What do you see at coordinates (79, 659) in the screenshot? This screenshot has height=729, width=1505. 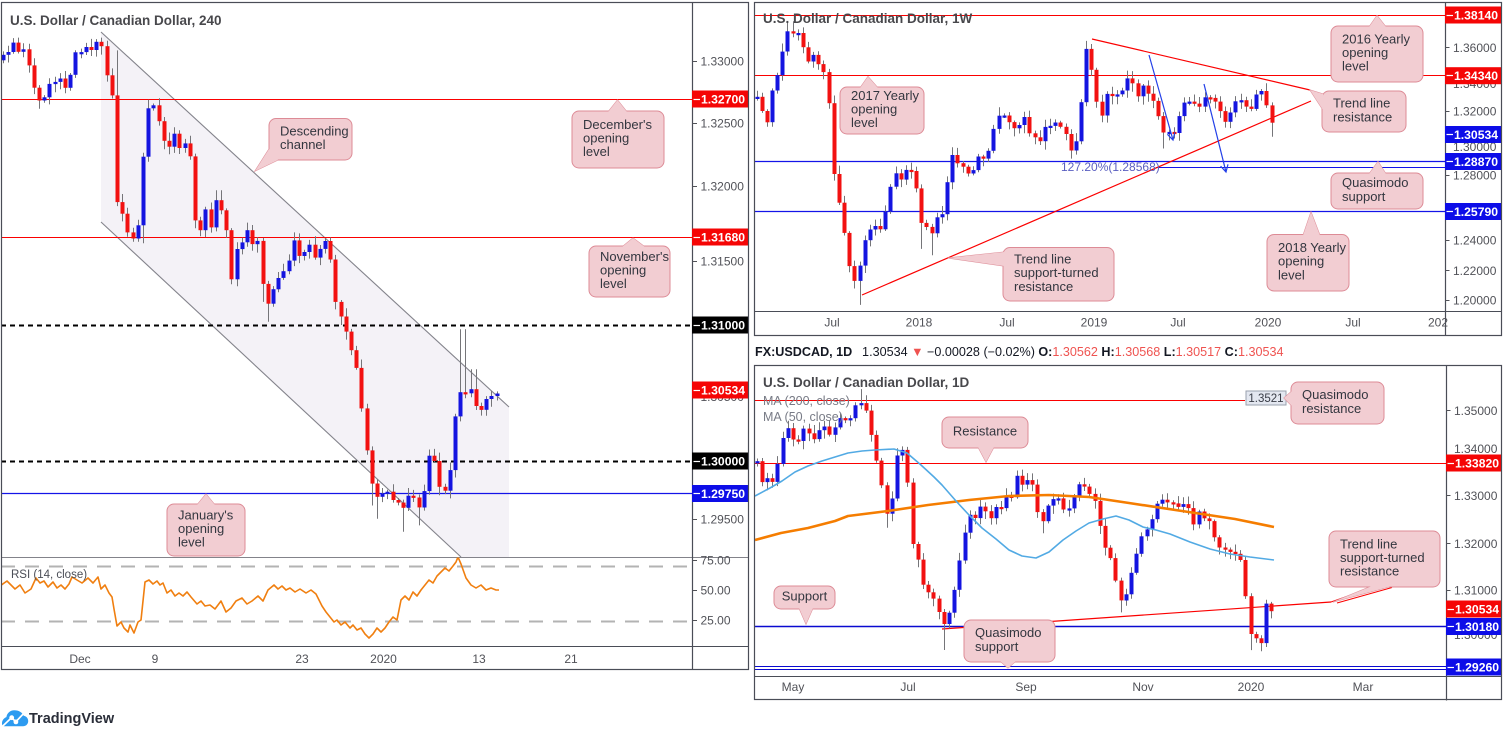 I see `svg-text: Dec` at bounding box center [79, 659].